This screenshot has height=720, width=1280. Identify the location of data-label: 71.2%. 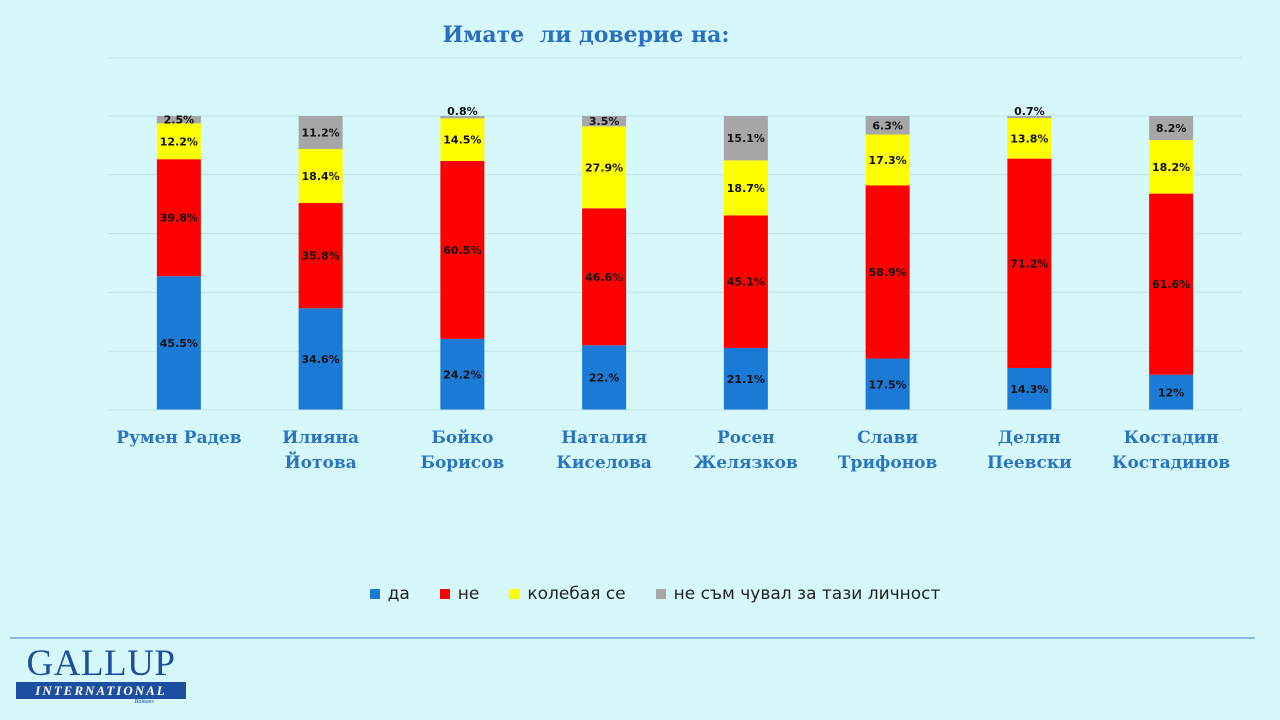
(1029, 263).